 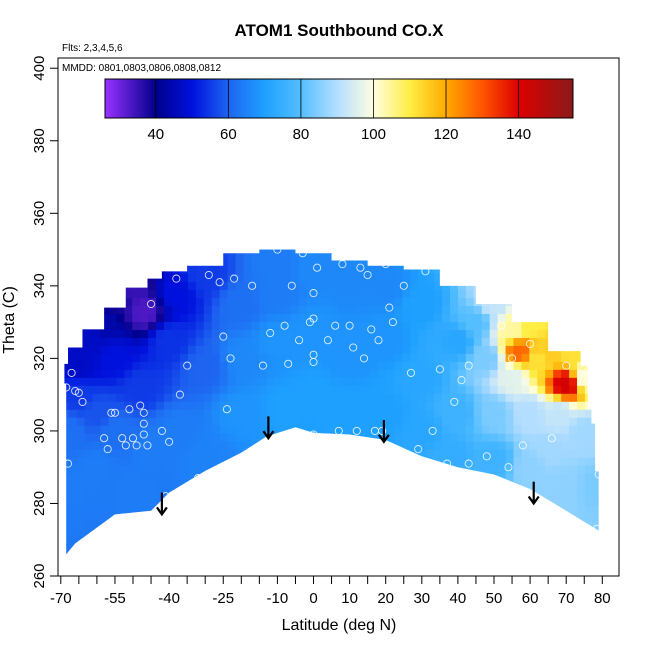 I want to click on x-tick-label: -70, so click(x=61, y=598).